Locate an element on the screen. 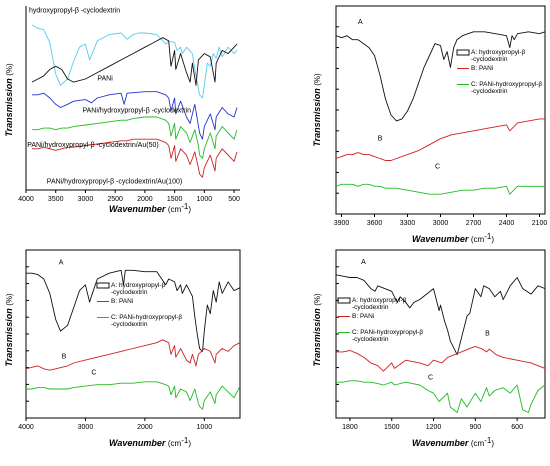 Image resolution: width=550 pixels, height=466 pixels. x-tick-label: 2500 is located at coordinates (115, 199).